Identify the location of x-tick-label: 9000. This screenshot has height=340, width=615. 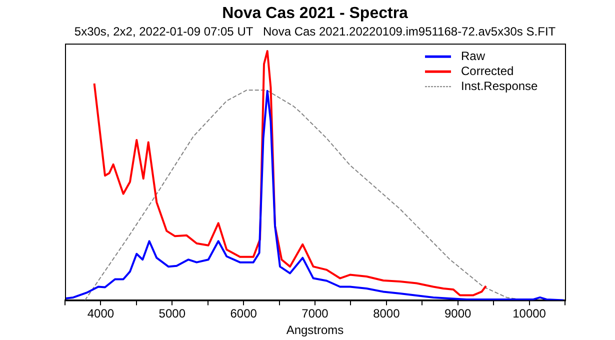
(458, 313).